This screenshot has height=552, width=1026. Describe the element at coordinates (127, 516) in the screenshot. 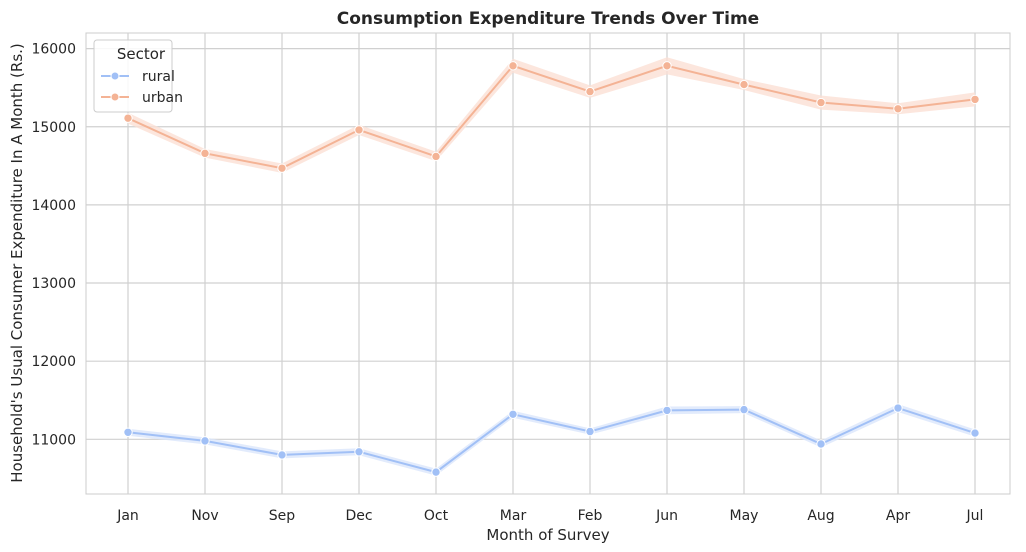

I see `x-tick-label: Jan` at that location.